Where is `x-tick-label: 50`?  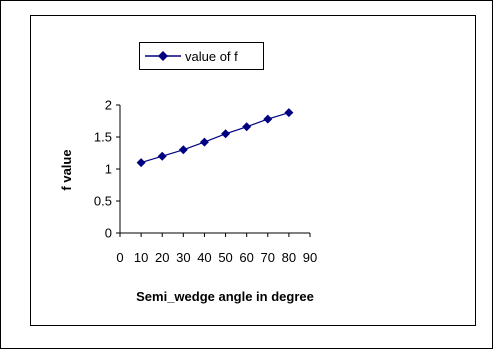
x-tick-label: 50 is located at coordinates (225, 257).